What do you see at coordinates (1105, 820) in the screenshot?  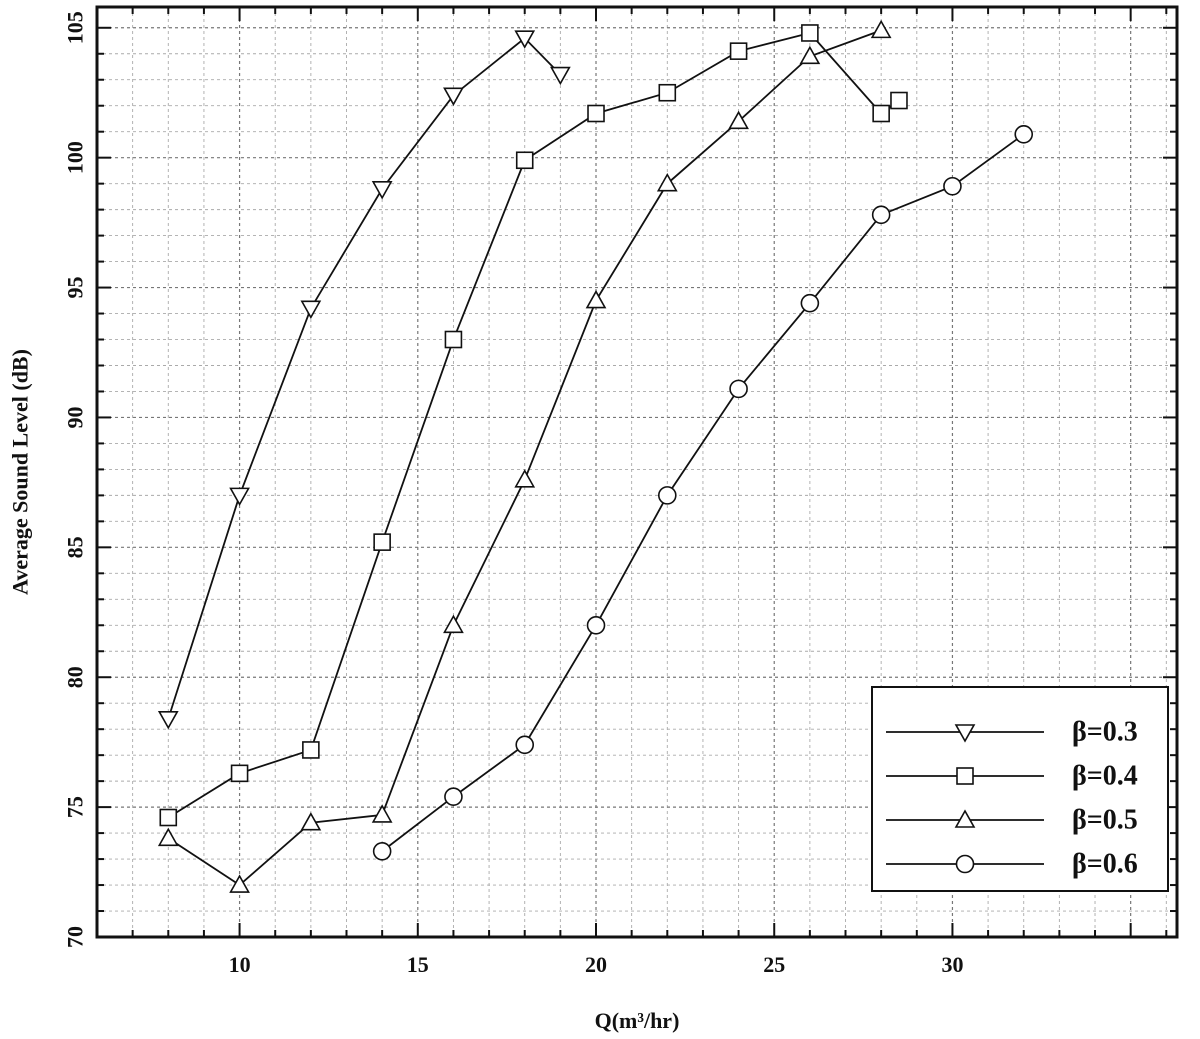 I see `legend-label: β=0.5` at bounding box center [1105, 820].